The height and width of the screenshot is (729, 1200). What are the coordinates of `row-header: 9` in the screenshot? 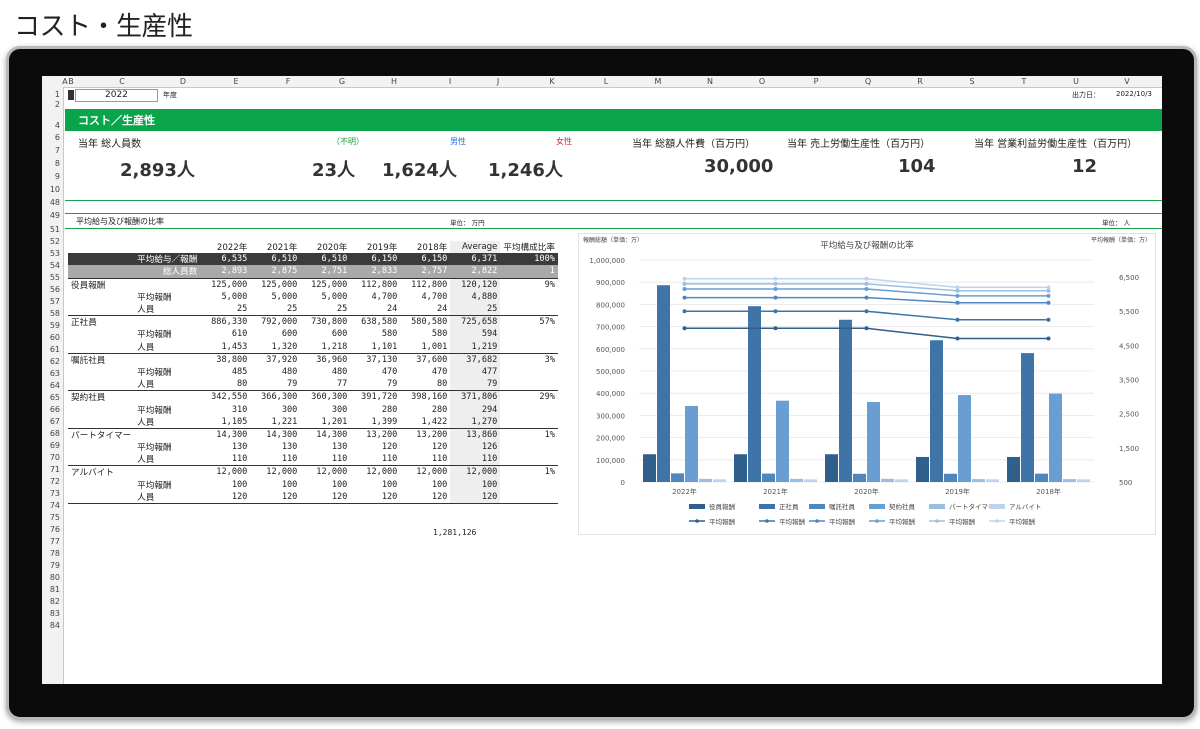 It's located at (57, 176).